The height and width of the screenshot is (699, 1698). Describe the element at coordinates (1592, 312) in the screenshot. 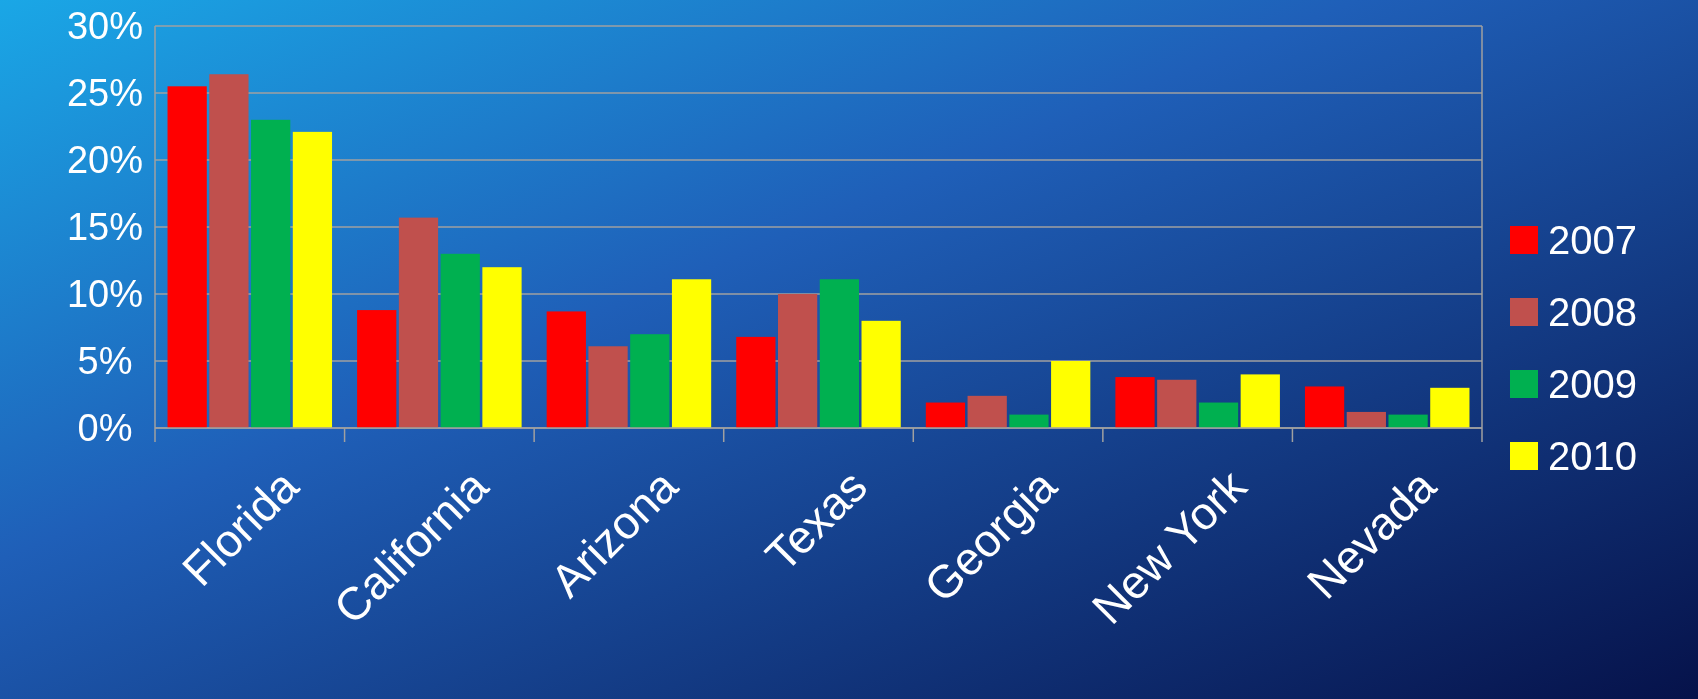

I see `legend-label: 2008` at that location.